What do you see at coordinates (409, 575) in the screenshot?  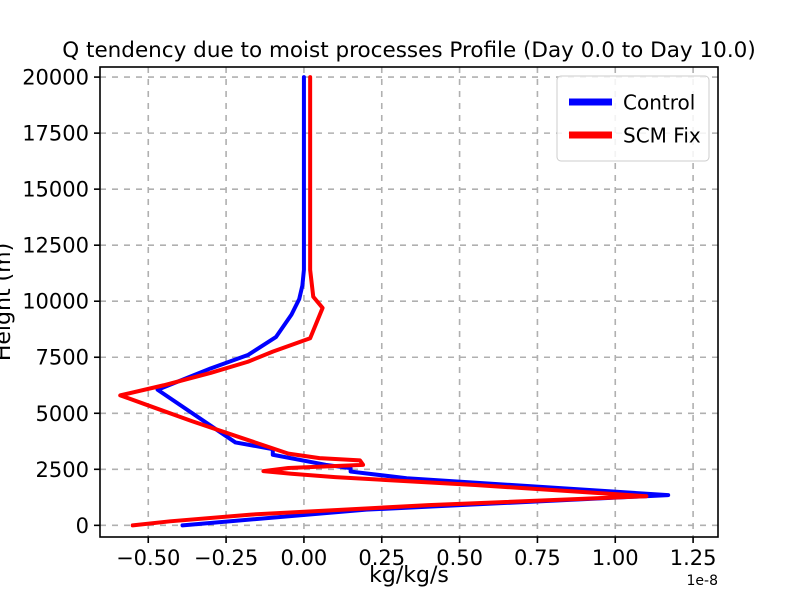 I see `x-axis-label: kg/kg/s` at bounding box center [409, 575].